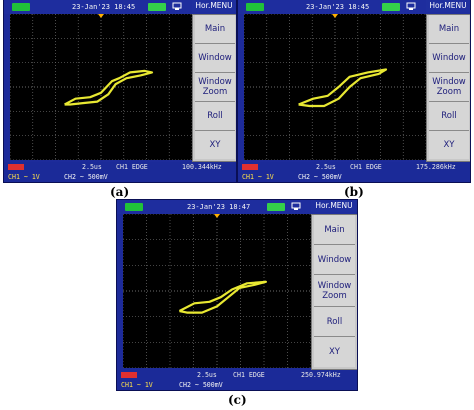 This screenshot has width=474, height=410. I want to click on scope-top-bar: 23-Jan'23 18:47, so click(237, 207).